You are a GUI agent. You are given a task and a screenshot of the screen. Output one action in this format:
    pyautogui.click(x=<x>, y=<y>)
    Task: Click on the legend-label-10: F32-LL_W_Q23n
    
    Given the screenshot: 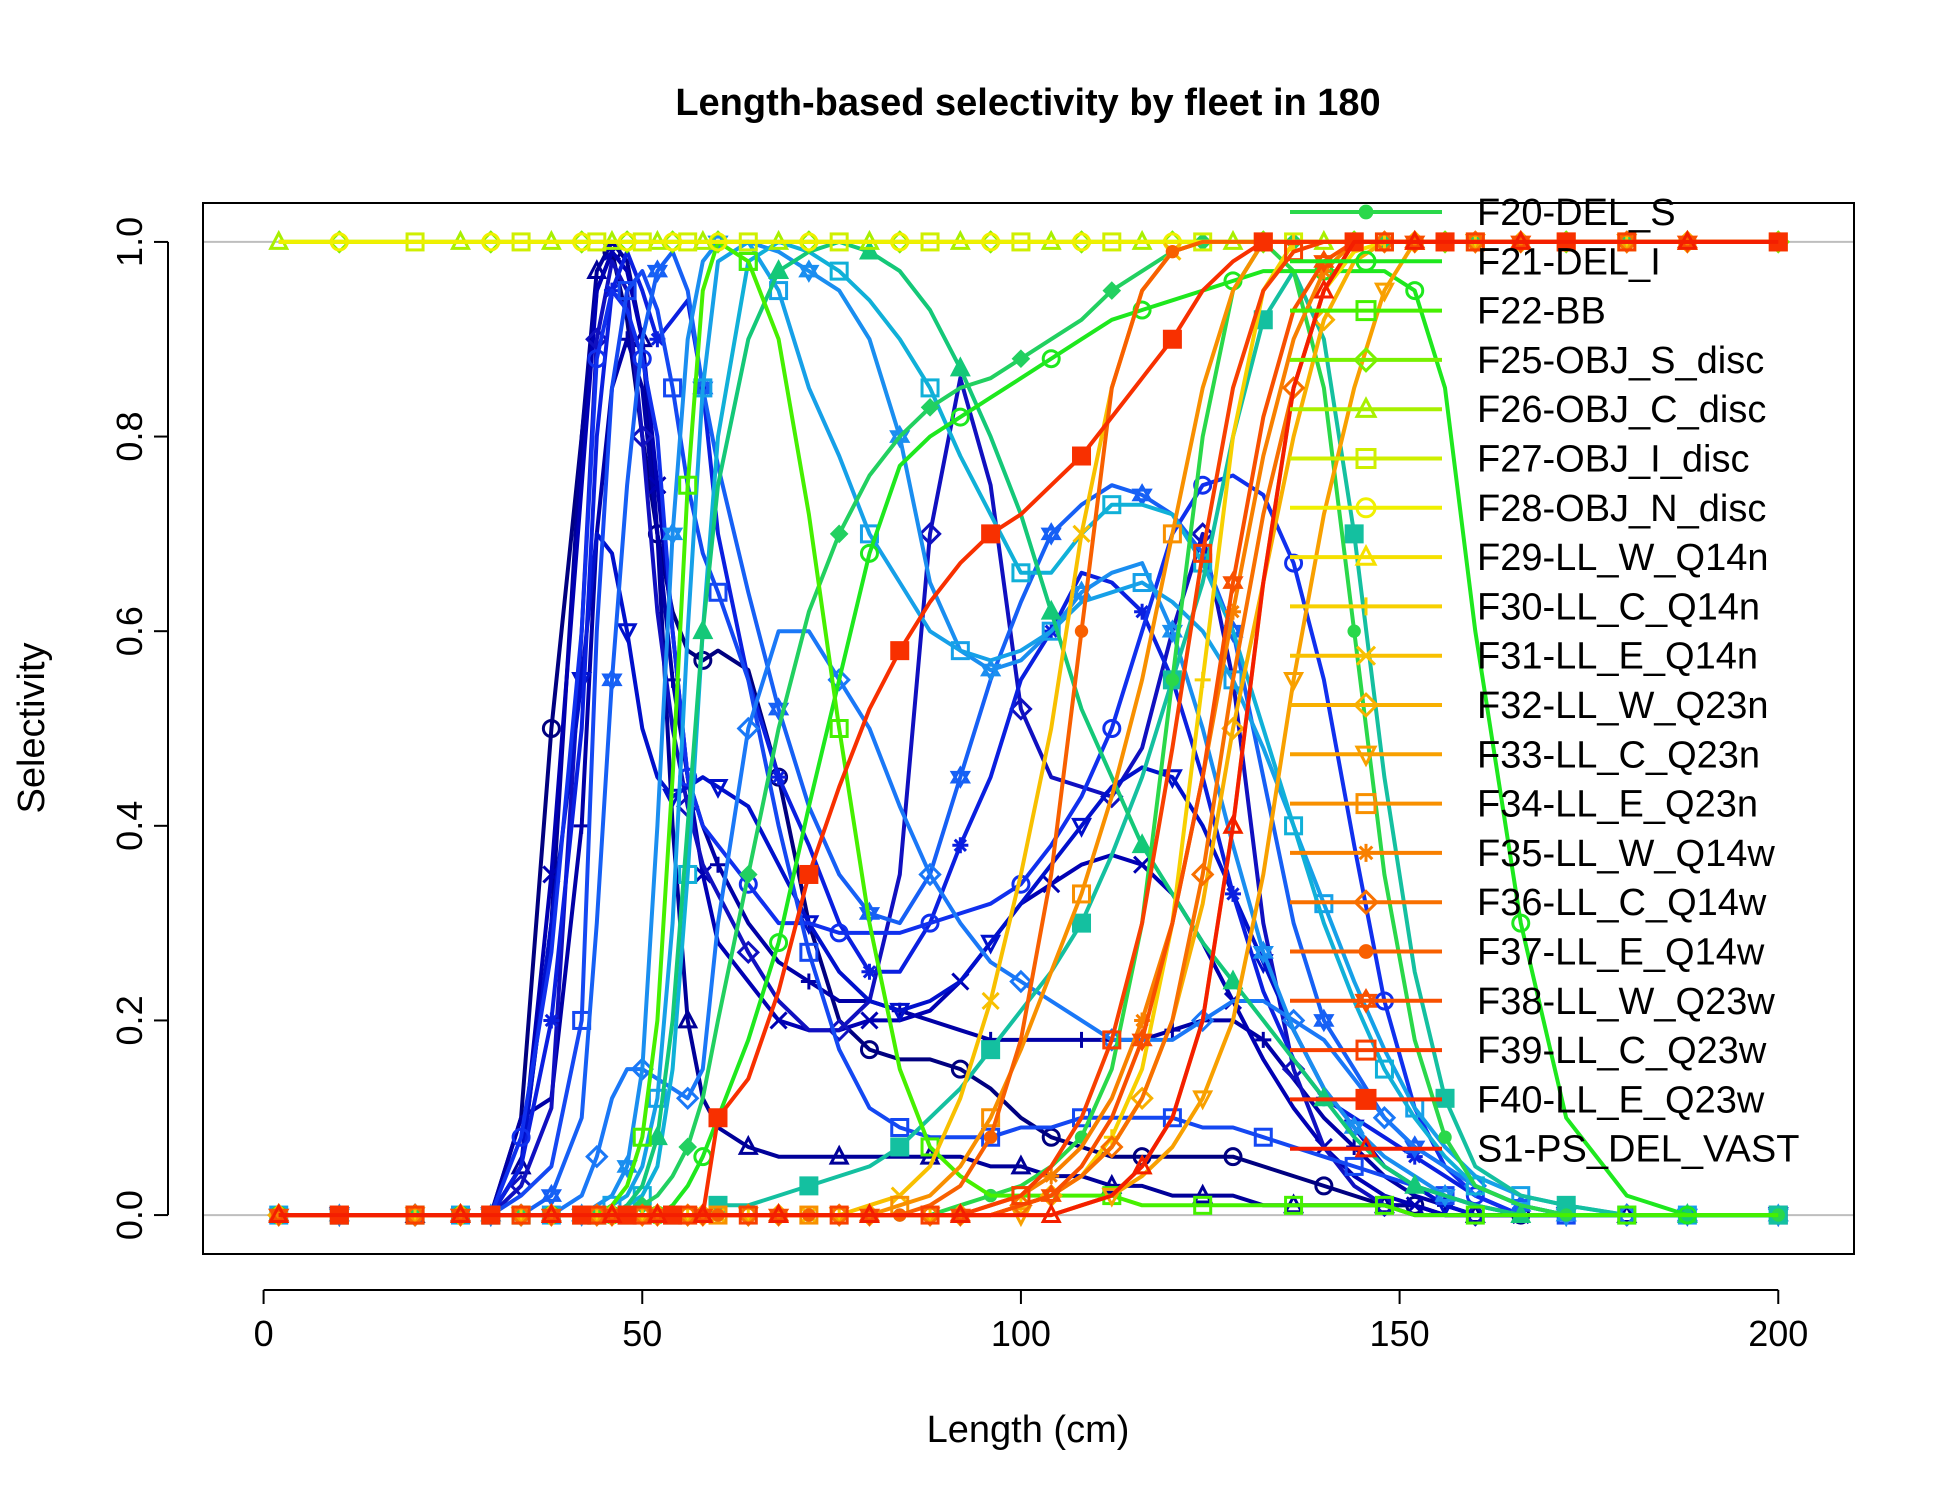 What is the action you would take?
    pyautogui.click(x=1623, y=706)
    